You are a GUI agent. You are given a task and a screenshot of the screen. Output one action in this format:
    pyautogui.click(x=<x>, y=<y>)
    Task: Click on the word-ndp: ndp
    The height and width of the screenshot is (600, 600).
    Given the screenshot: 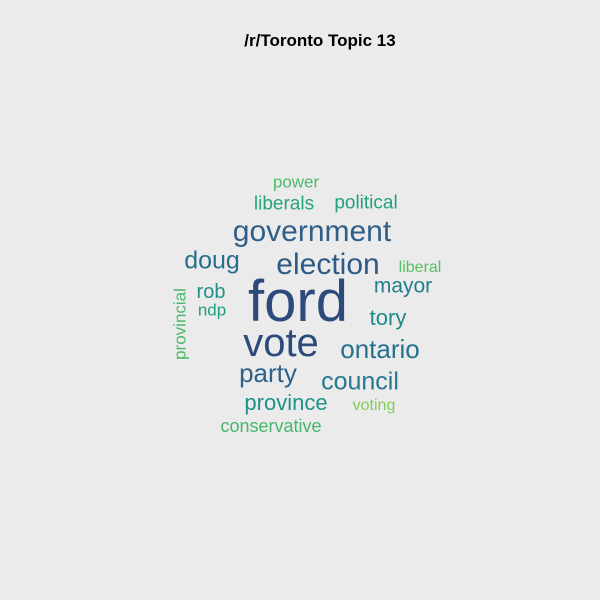 What is the action you would take?
    pyautogui.click(x=212, y=310)
    